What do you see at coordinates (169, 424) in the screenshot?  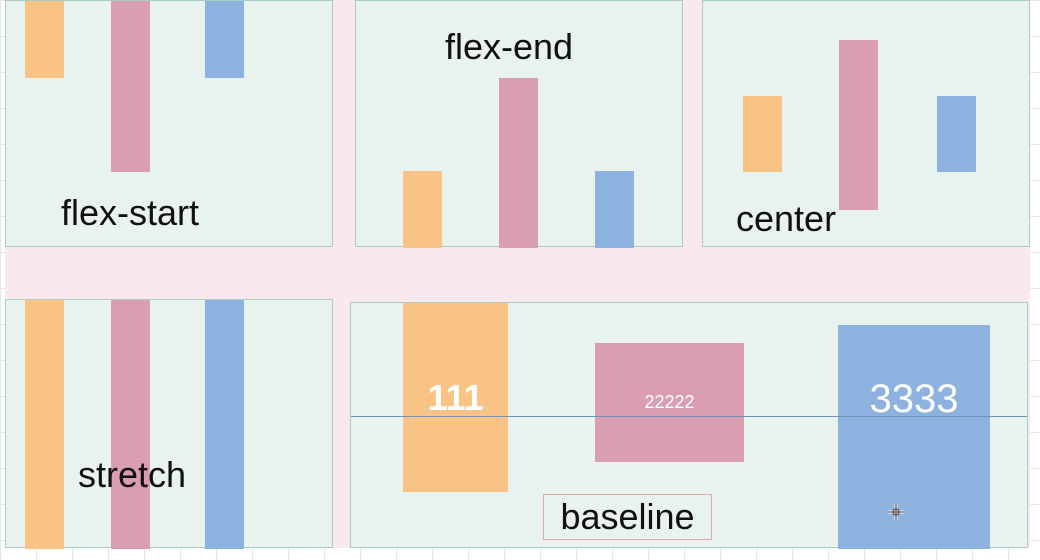 I see `stretch-panel: stretch` at bounding box center [169, 424].